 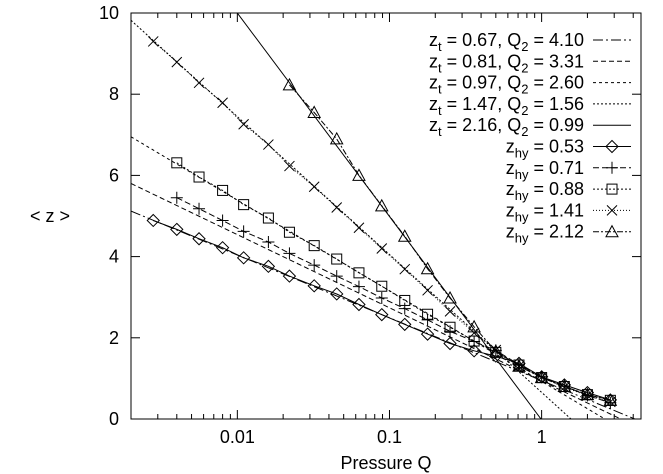 What do you see at coordinates (114, 338) in the screenshot?
I see `y-tick-label-1: 2` at bounding box center [114, 338].